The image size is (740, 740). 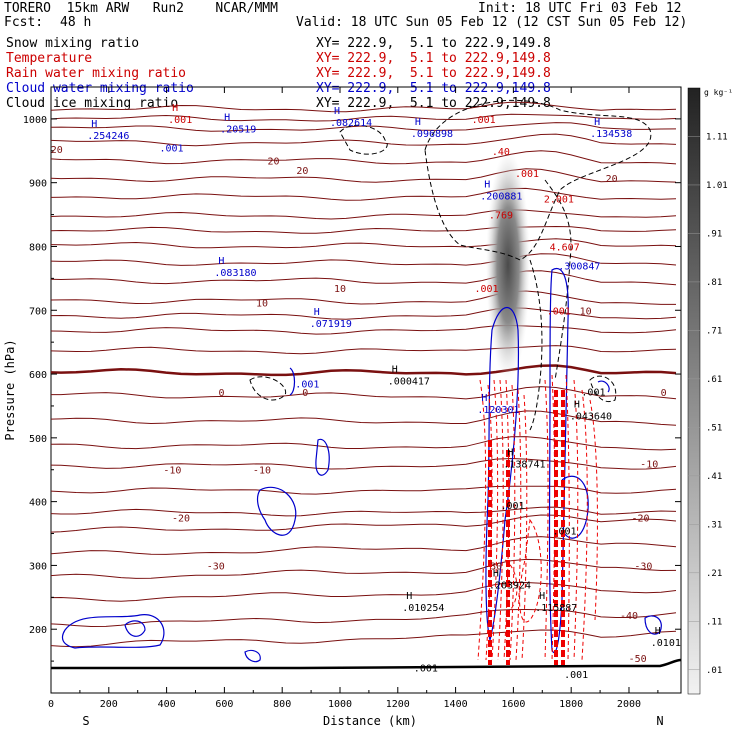 I want to click on model-title: TORERO 15km ARW Run2 NCAR/MMM, so click(x=141, y=8).